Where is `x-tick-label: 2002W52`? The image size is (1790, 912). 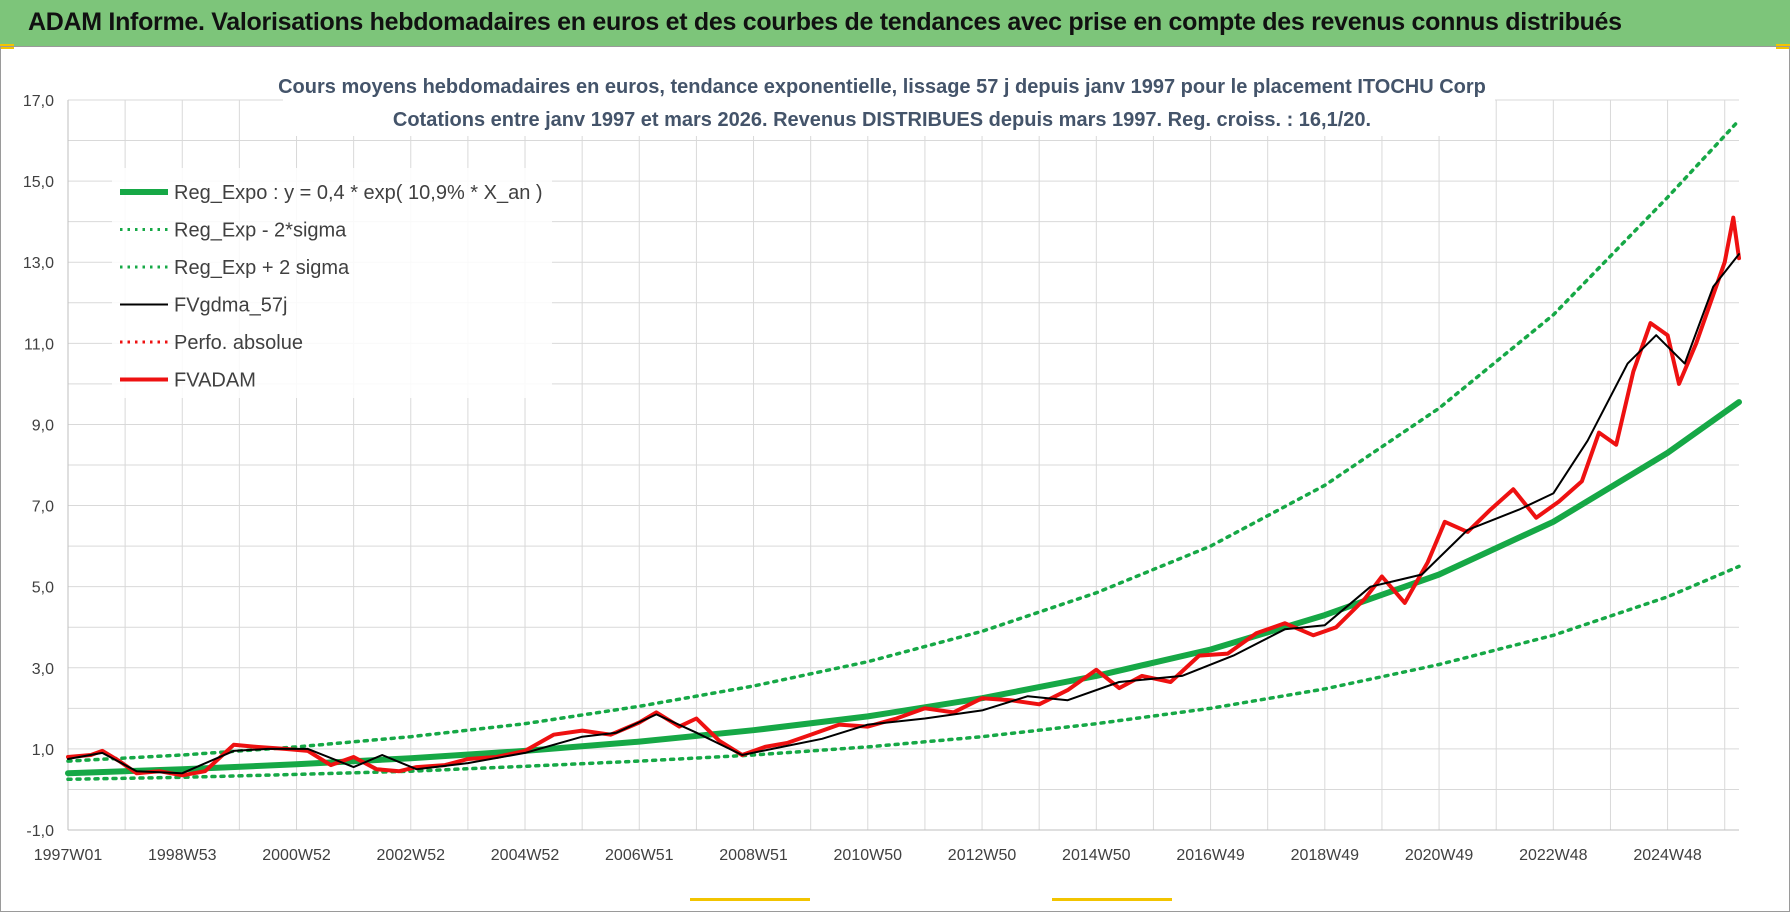
x-tick-label: 2002W52 is located at coordinates (411, 855).